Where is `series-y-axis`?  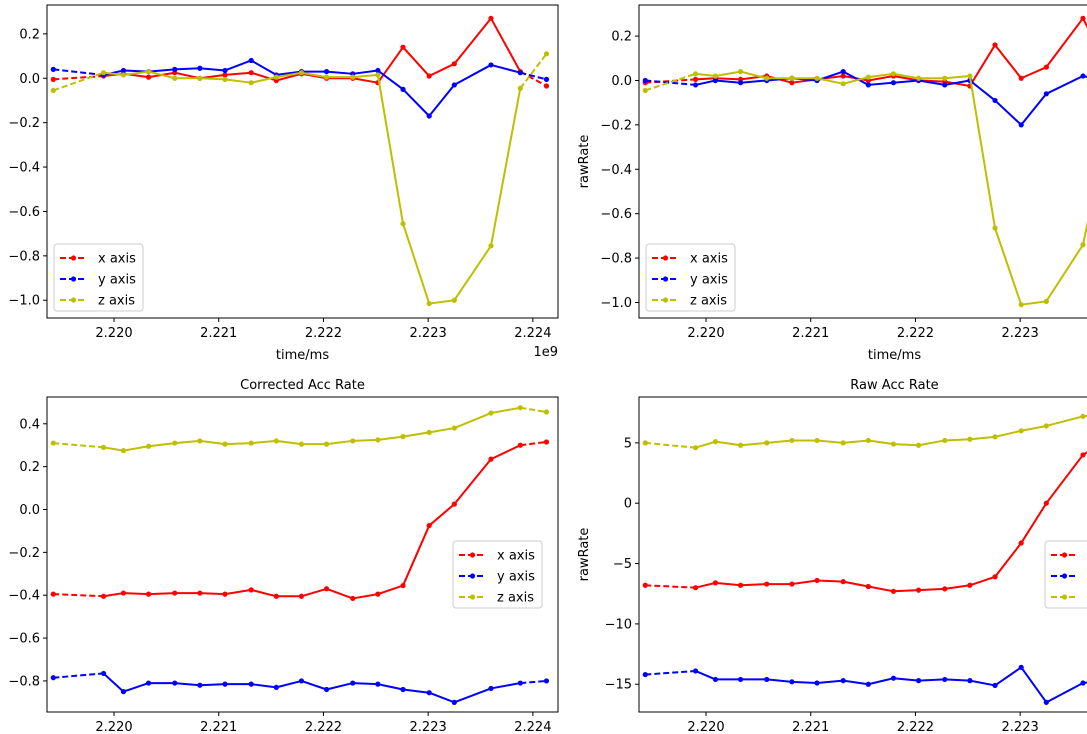
series-y-axis is located at coordinates (864, 684).